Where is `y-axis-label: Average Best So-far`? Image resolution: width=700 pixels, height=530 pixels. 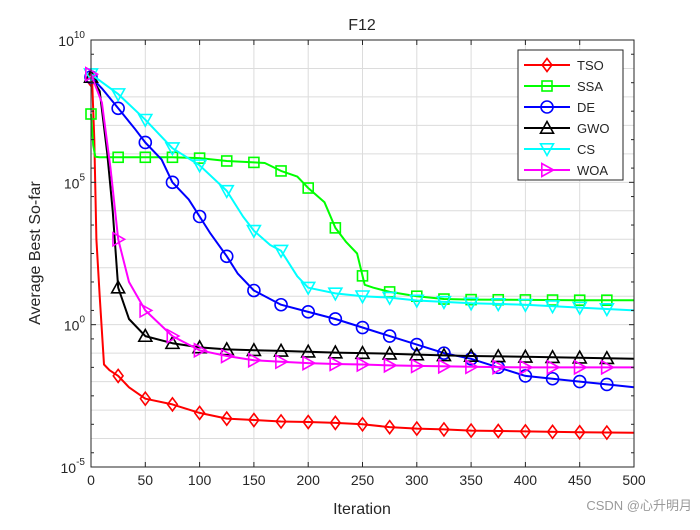
y-axis-label: Average Best So-far is located at coordinates (35, 252).